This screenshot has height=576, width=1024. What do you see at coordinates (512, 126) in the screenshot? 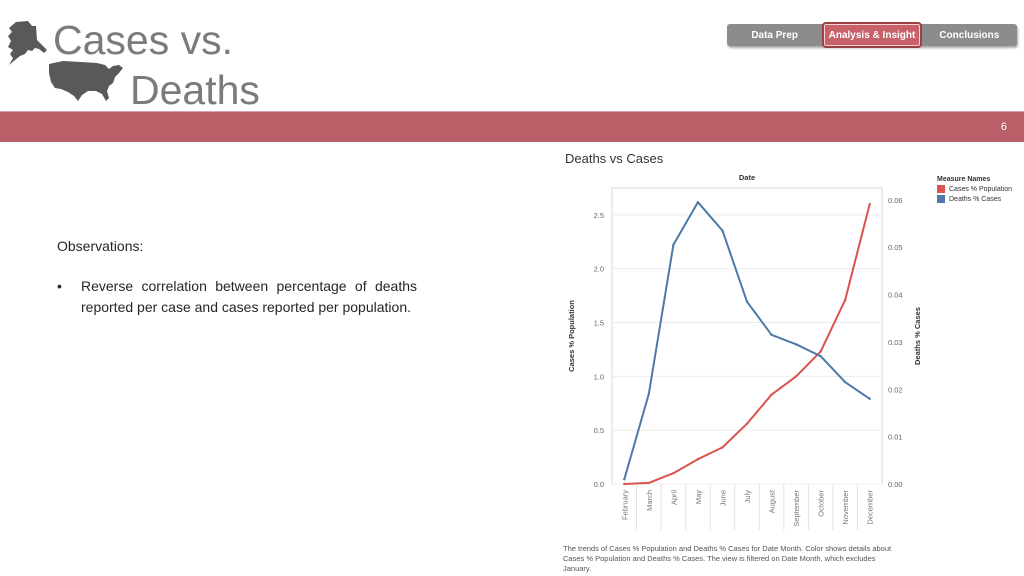
I see `banner-bar: 6` at bounding box center [512, 126].